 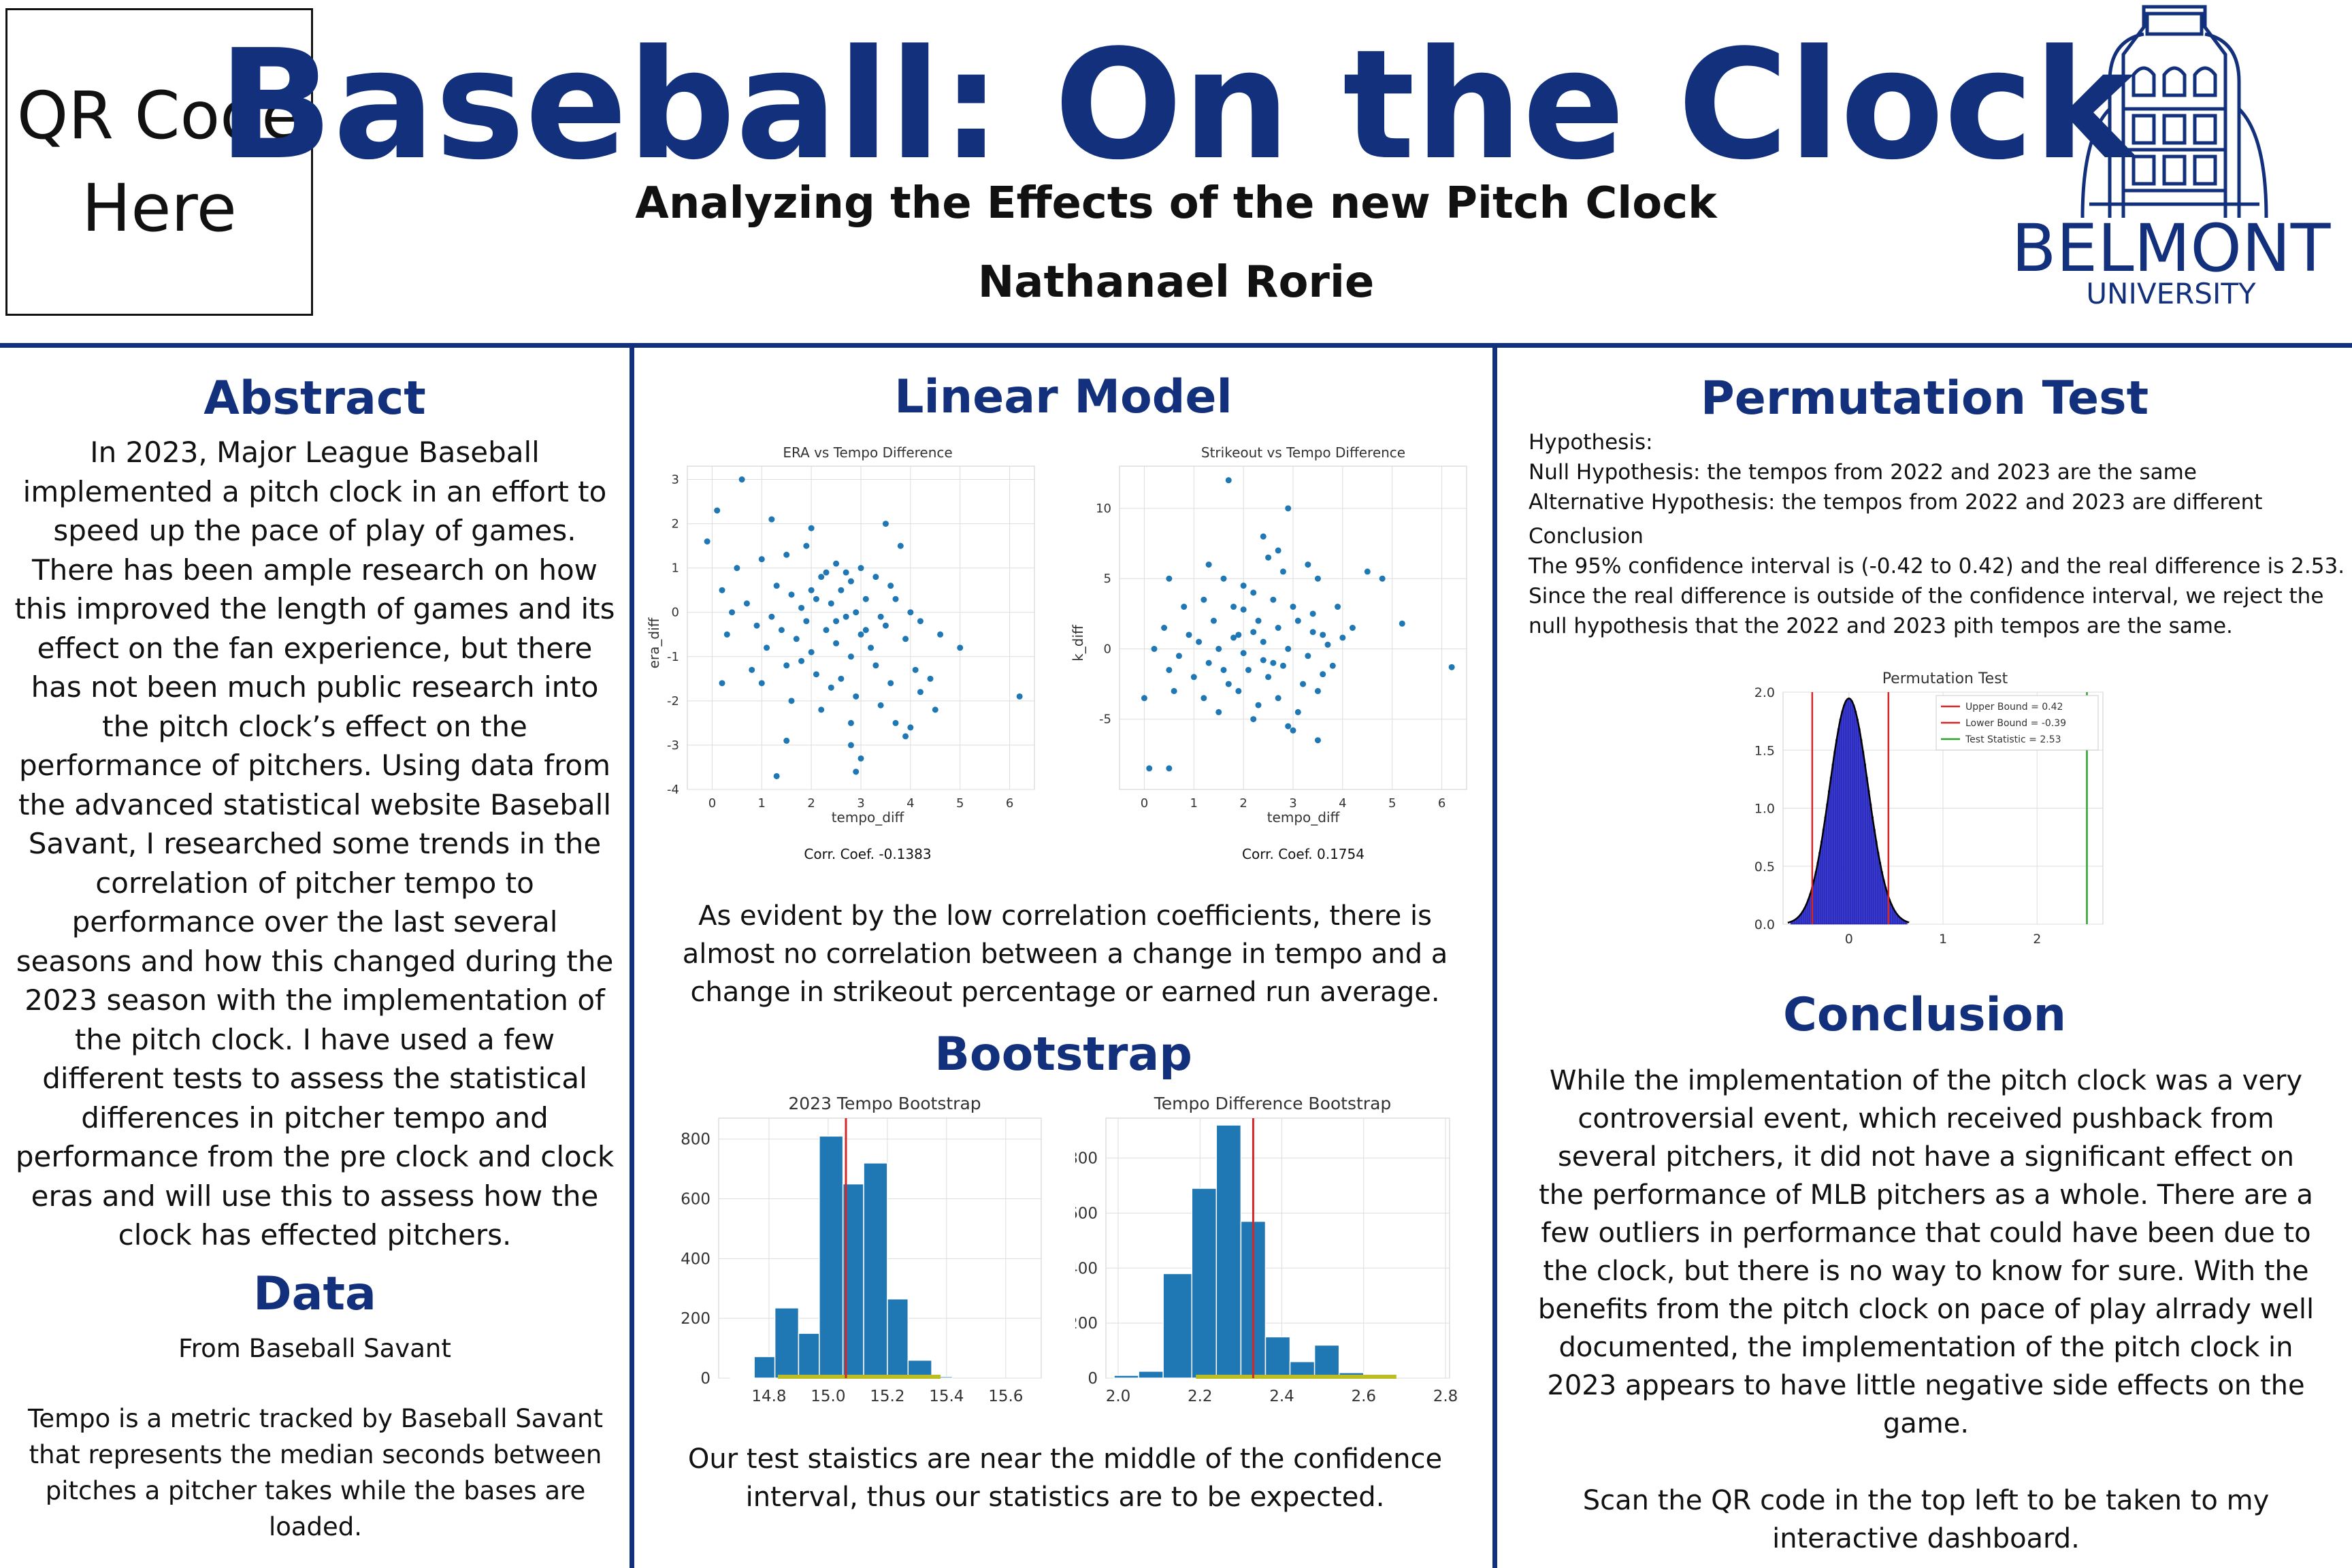 What do you see at coordinates (1087, 1214) in the screenshot?
I see `y-tick-label: 600` at bounding box center [1087, 1214].